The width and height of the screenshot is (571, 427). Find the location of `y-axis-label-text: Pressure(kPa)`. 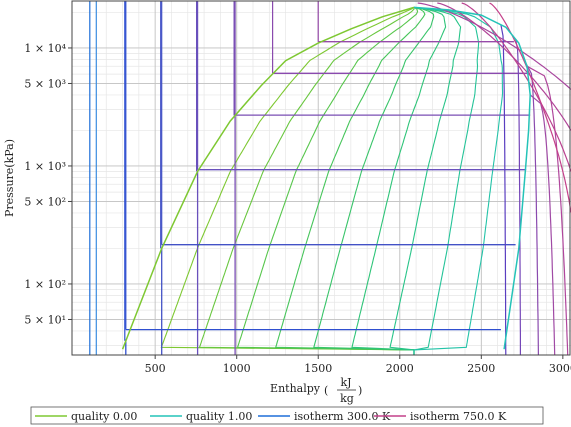

y-axis-label-text: Pressure(kPa) is located at coordinates (9, 178).